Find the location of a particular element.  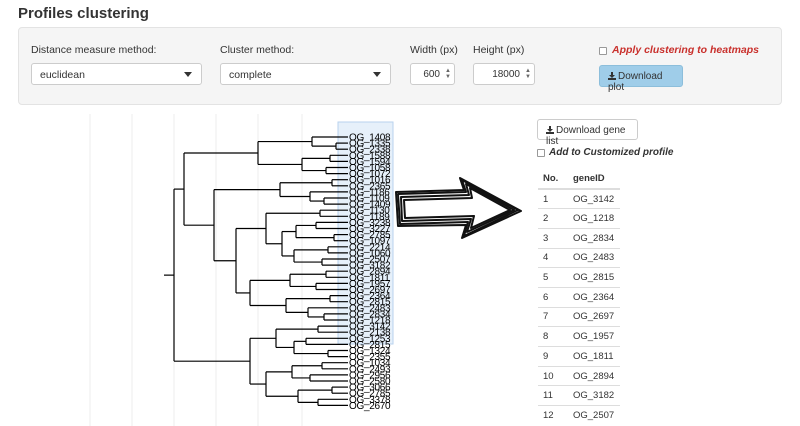

leaf-label: OG_1324 is located at coordinates (370, 351).